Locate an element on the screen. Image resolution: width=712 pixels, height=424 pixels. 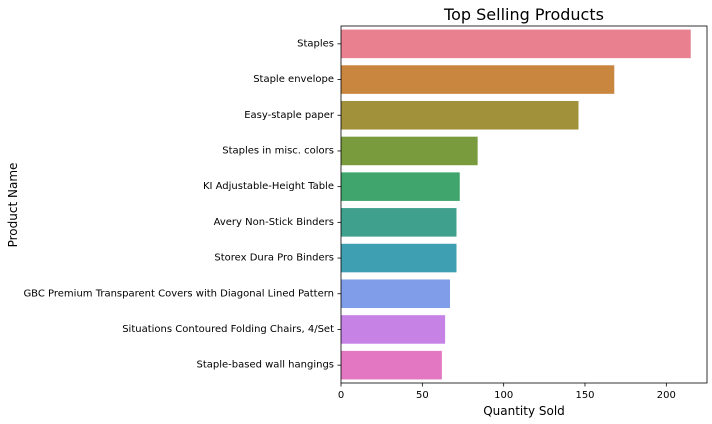
x-tick-label: 150 is located at coordinates (584, 395).